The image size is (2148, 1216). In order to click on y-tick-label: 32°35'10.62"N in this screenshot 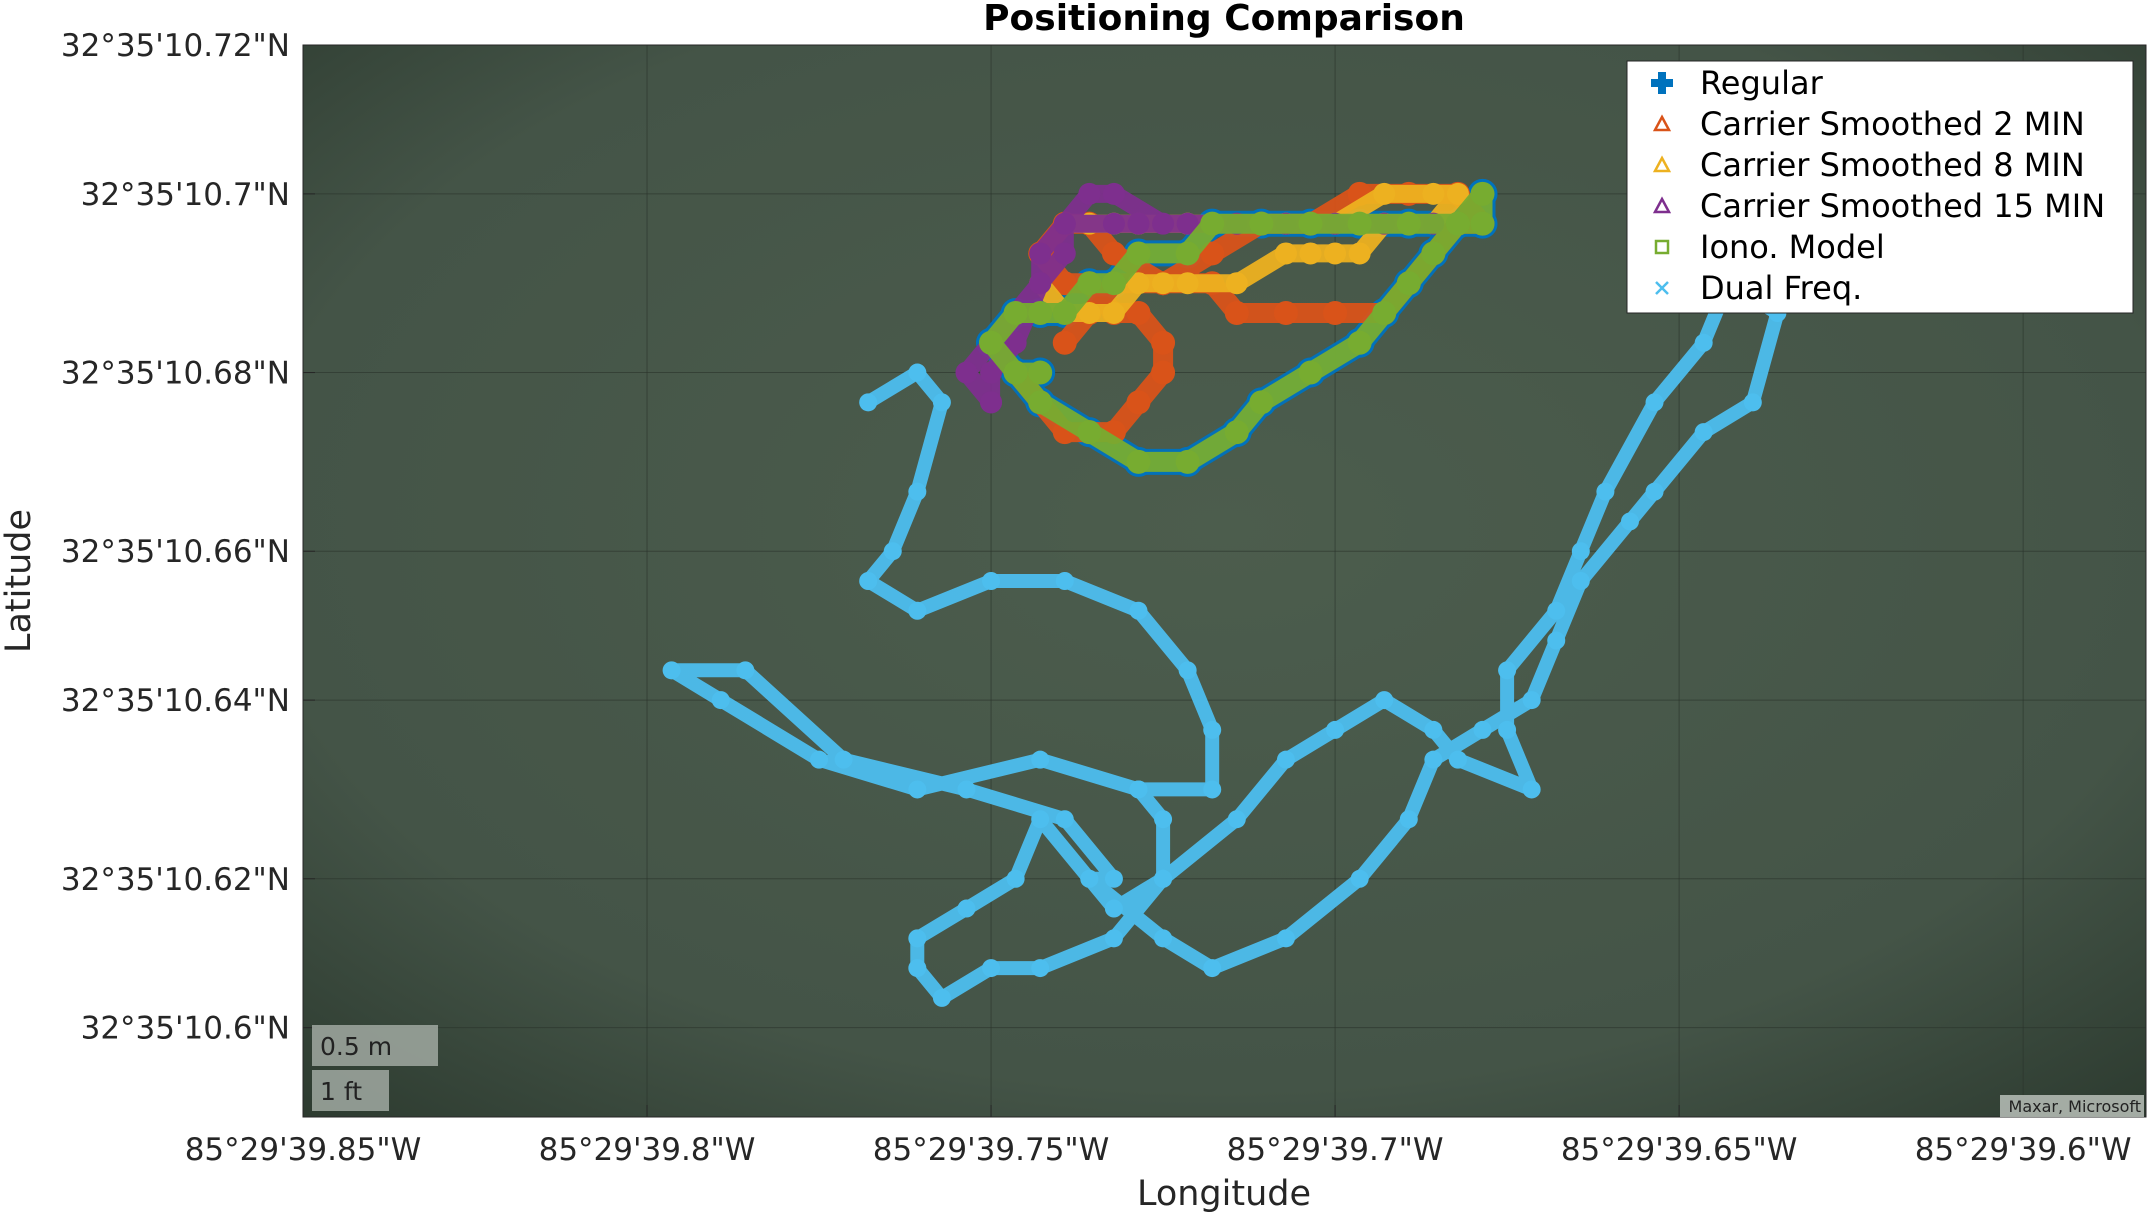, I will do `click(175, 880)`.